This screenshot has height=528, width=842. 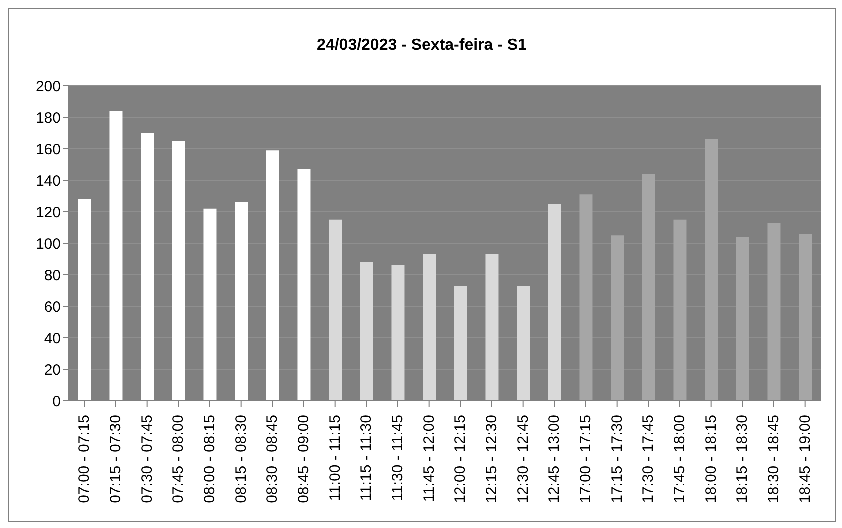 I want to click on y-tick-label: 120, so click(x=48, y=213).